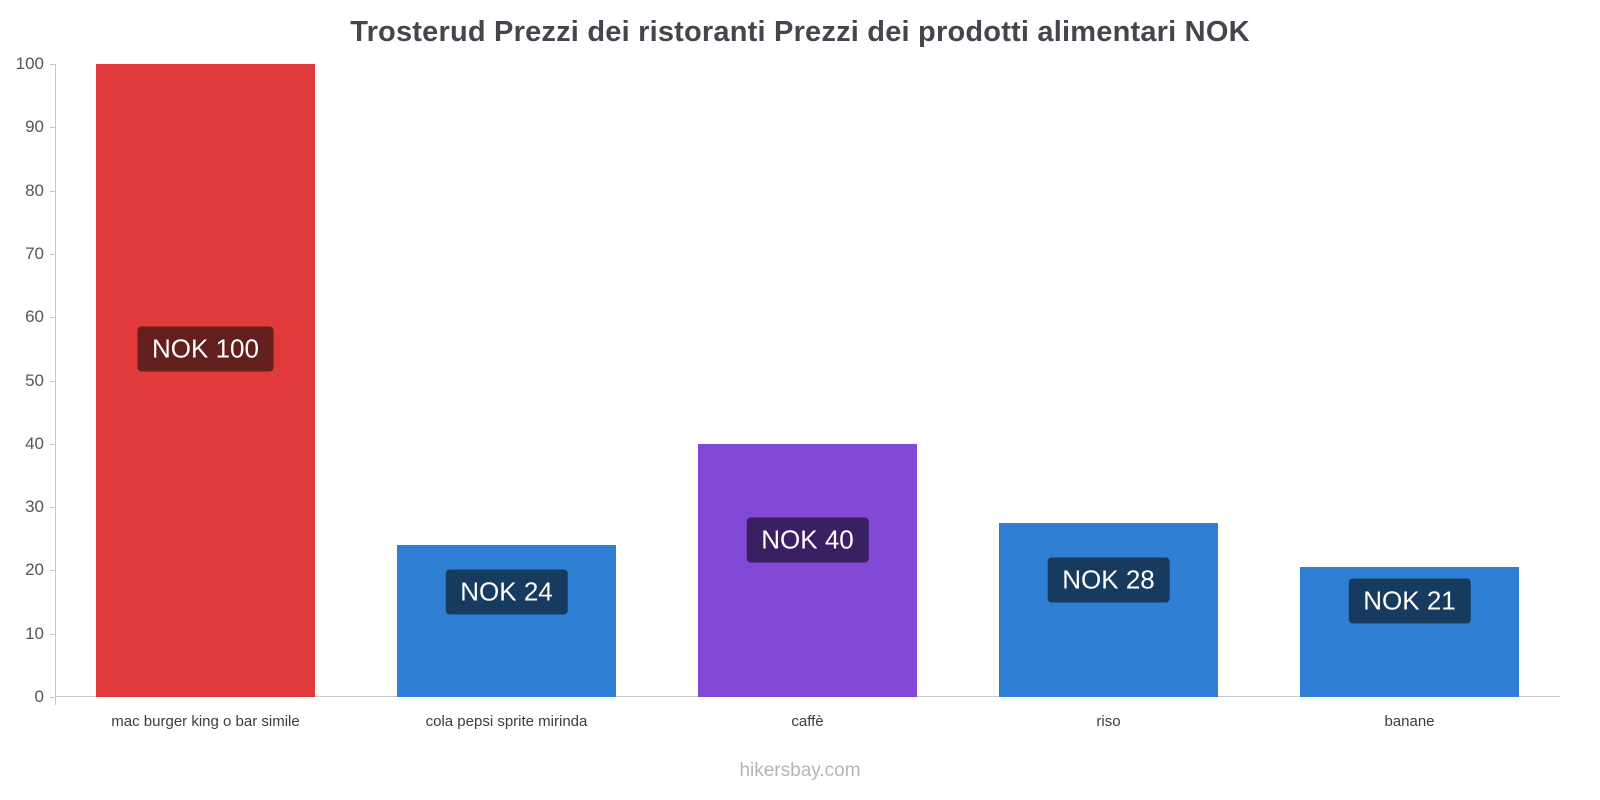 The width and height of the screenshot is (1600, 800). I want to click on bar-value-label: NOK 28, so click(1108, 580).